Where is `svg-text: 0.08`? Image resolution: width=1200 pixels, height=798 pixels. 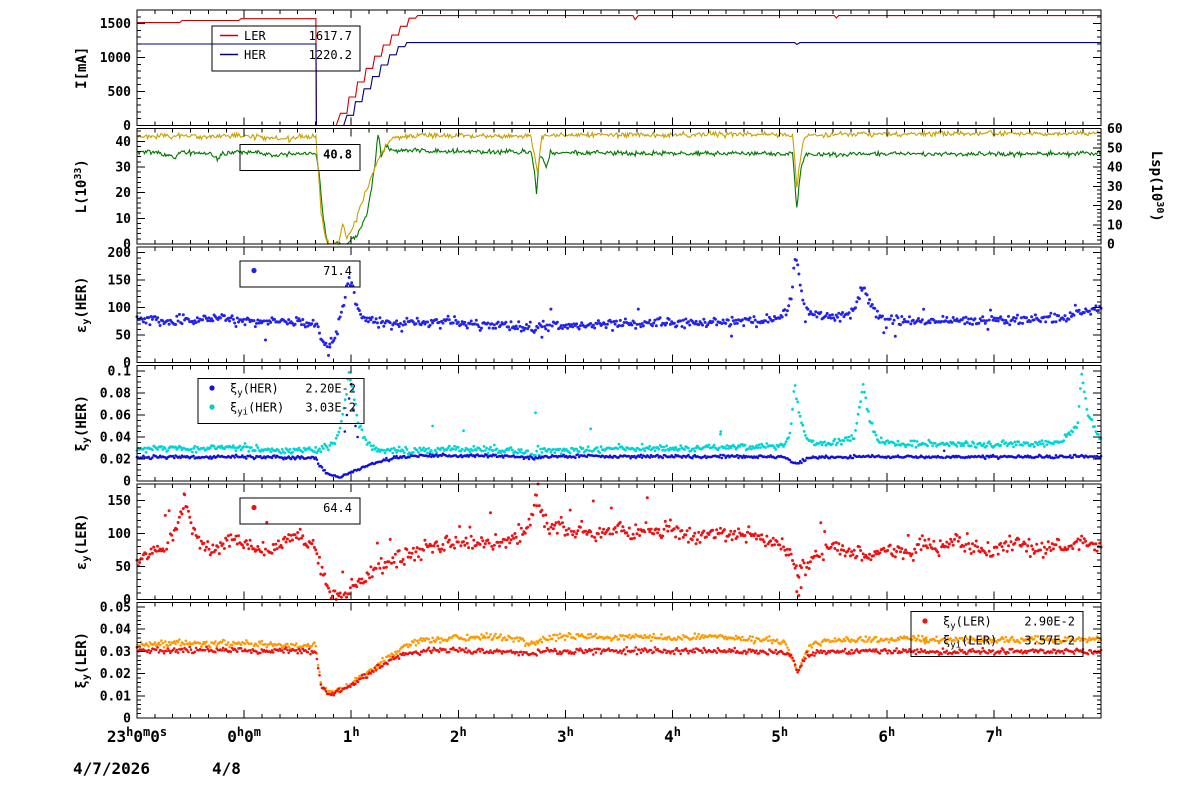 svg-text: 0.08 is located at coordinates (115, 394).